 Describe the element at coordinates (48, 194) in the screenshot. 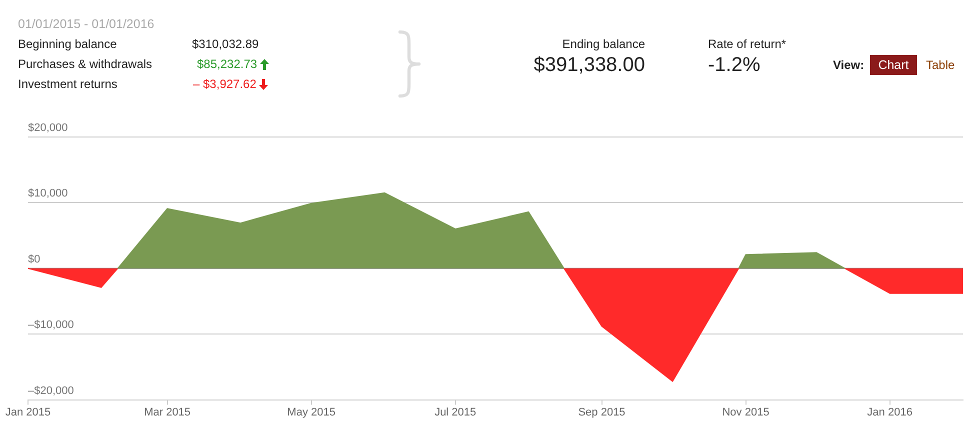

I see `y-tick-label: $10,000` at that location.